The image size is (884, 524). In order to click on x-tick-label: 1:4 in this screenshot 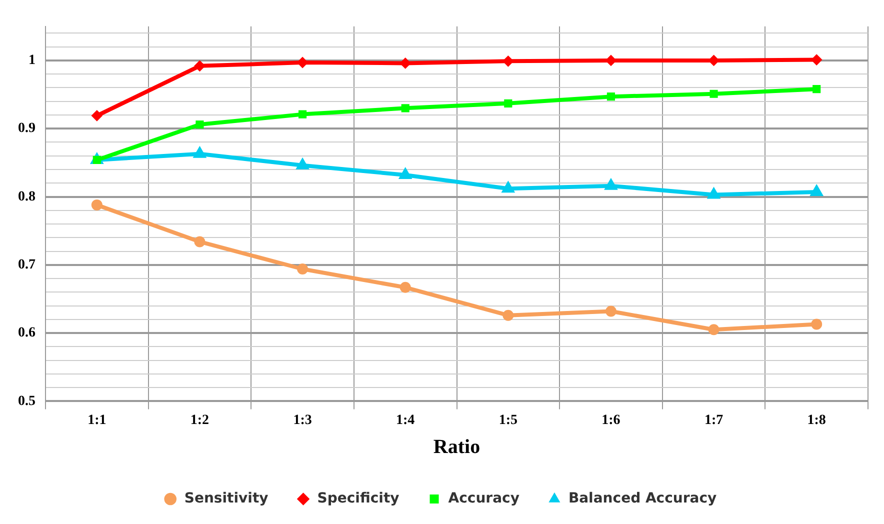, I will do `click(405, 420)`.